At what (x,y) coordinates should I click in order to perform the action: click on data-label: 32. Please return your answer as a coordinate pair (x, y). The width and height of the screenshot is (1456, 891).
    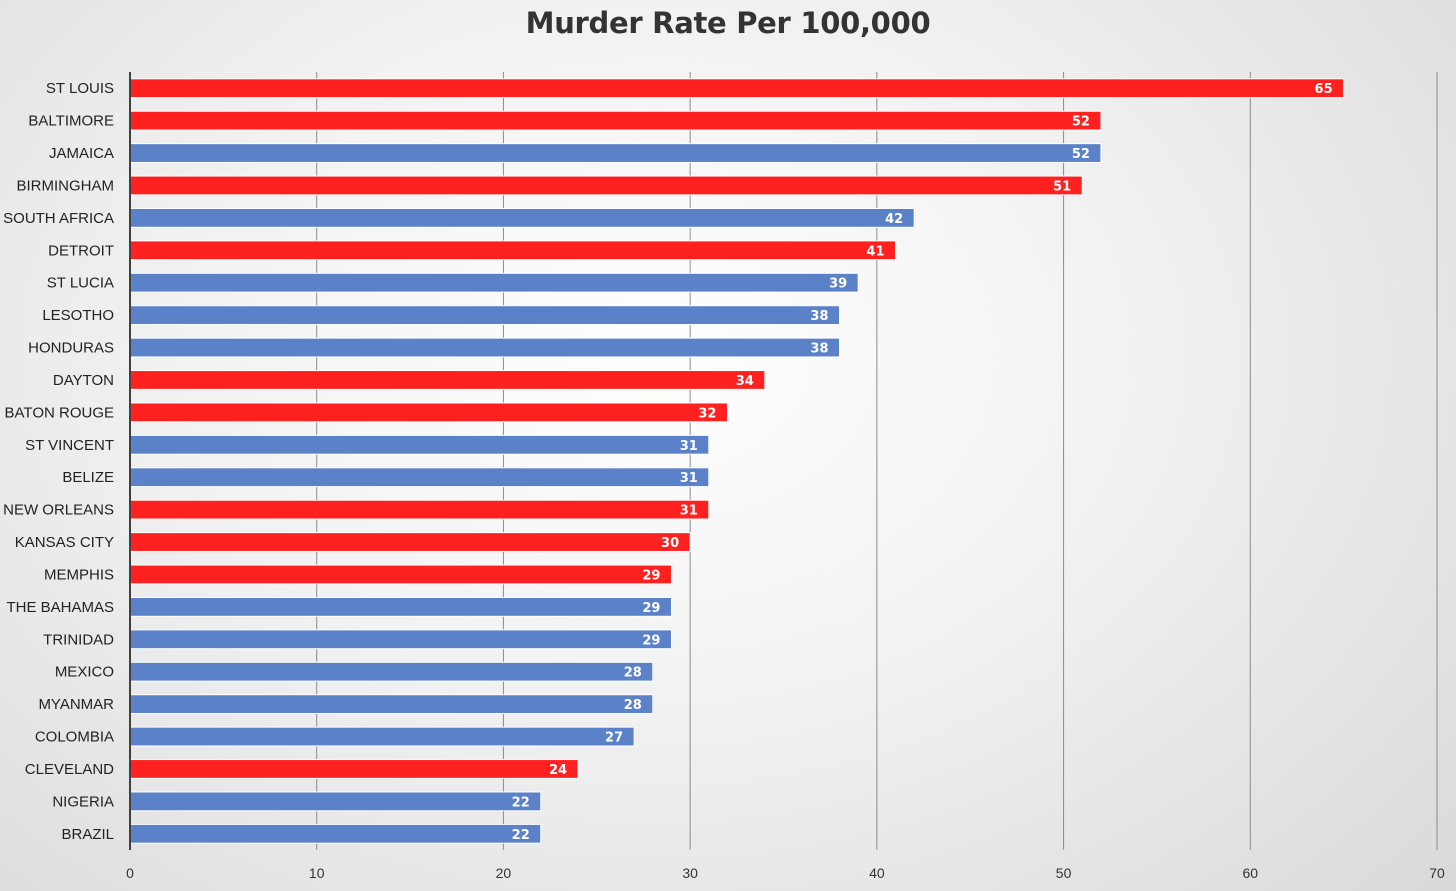
    Looking at the image, I should click on (707, 413).